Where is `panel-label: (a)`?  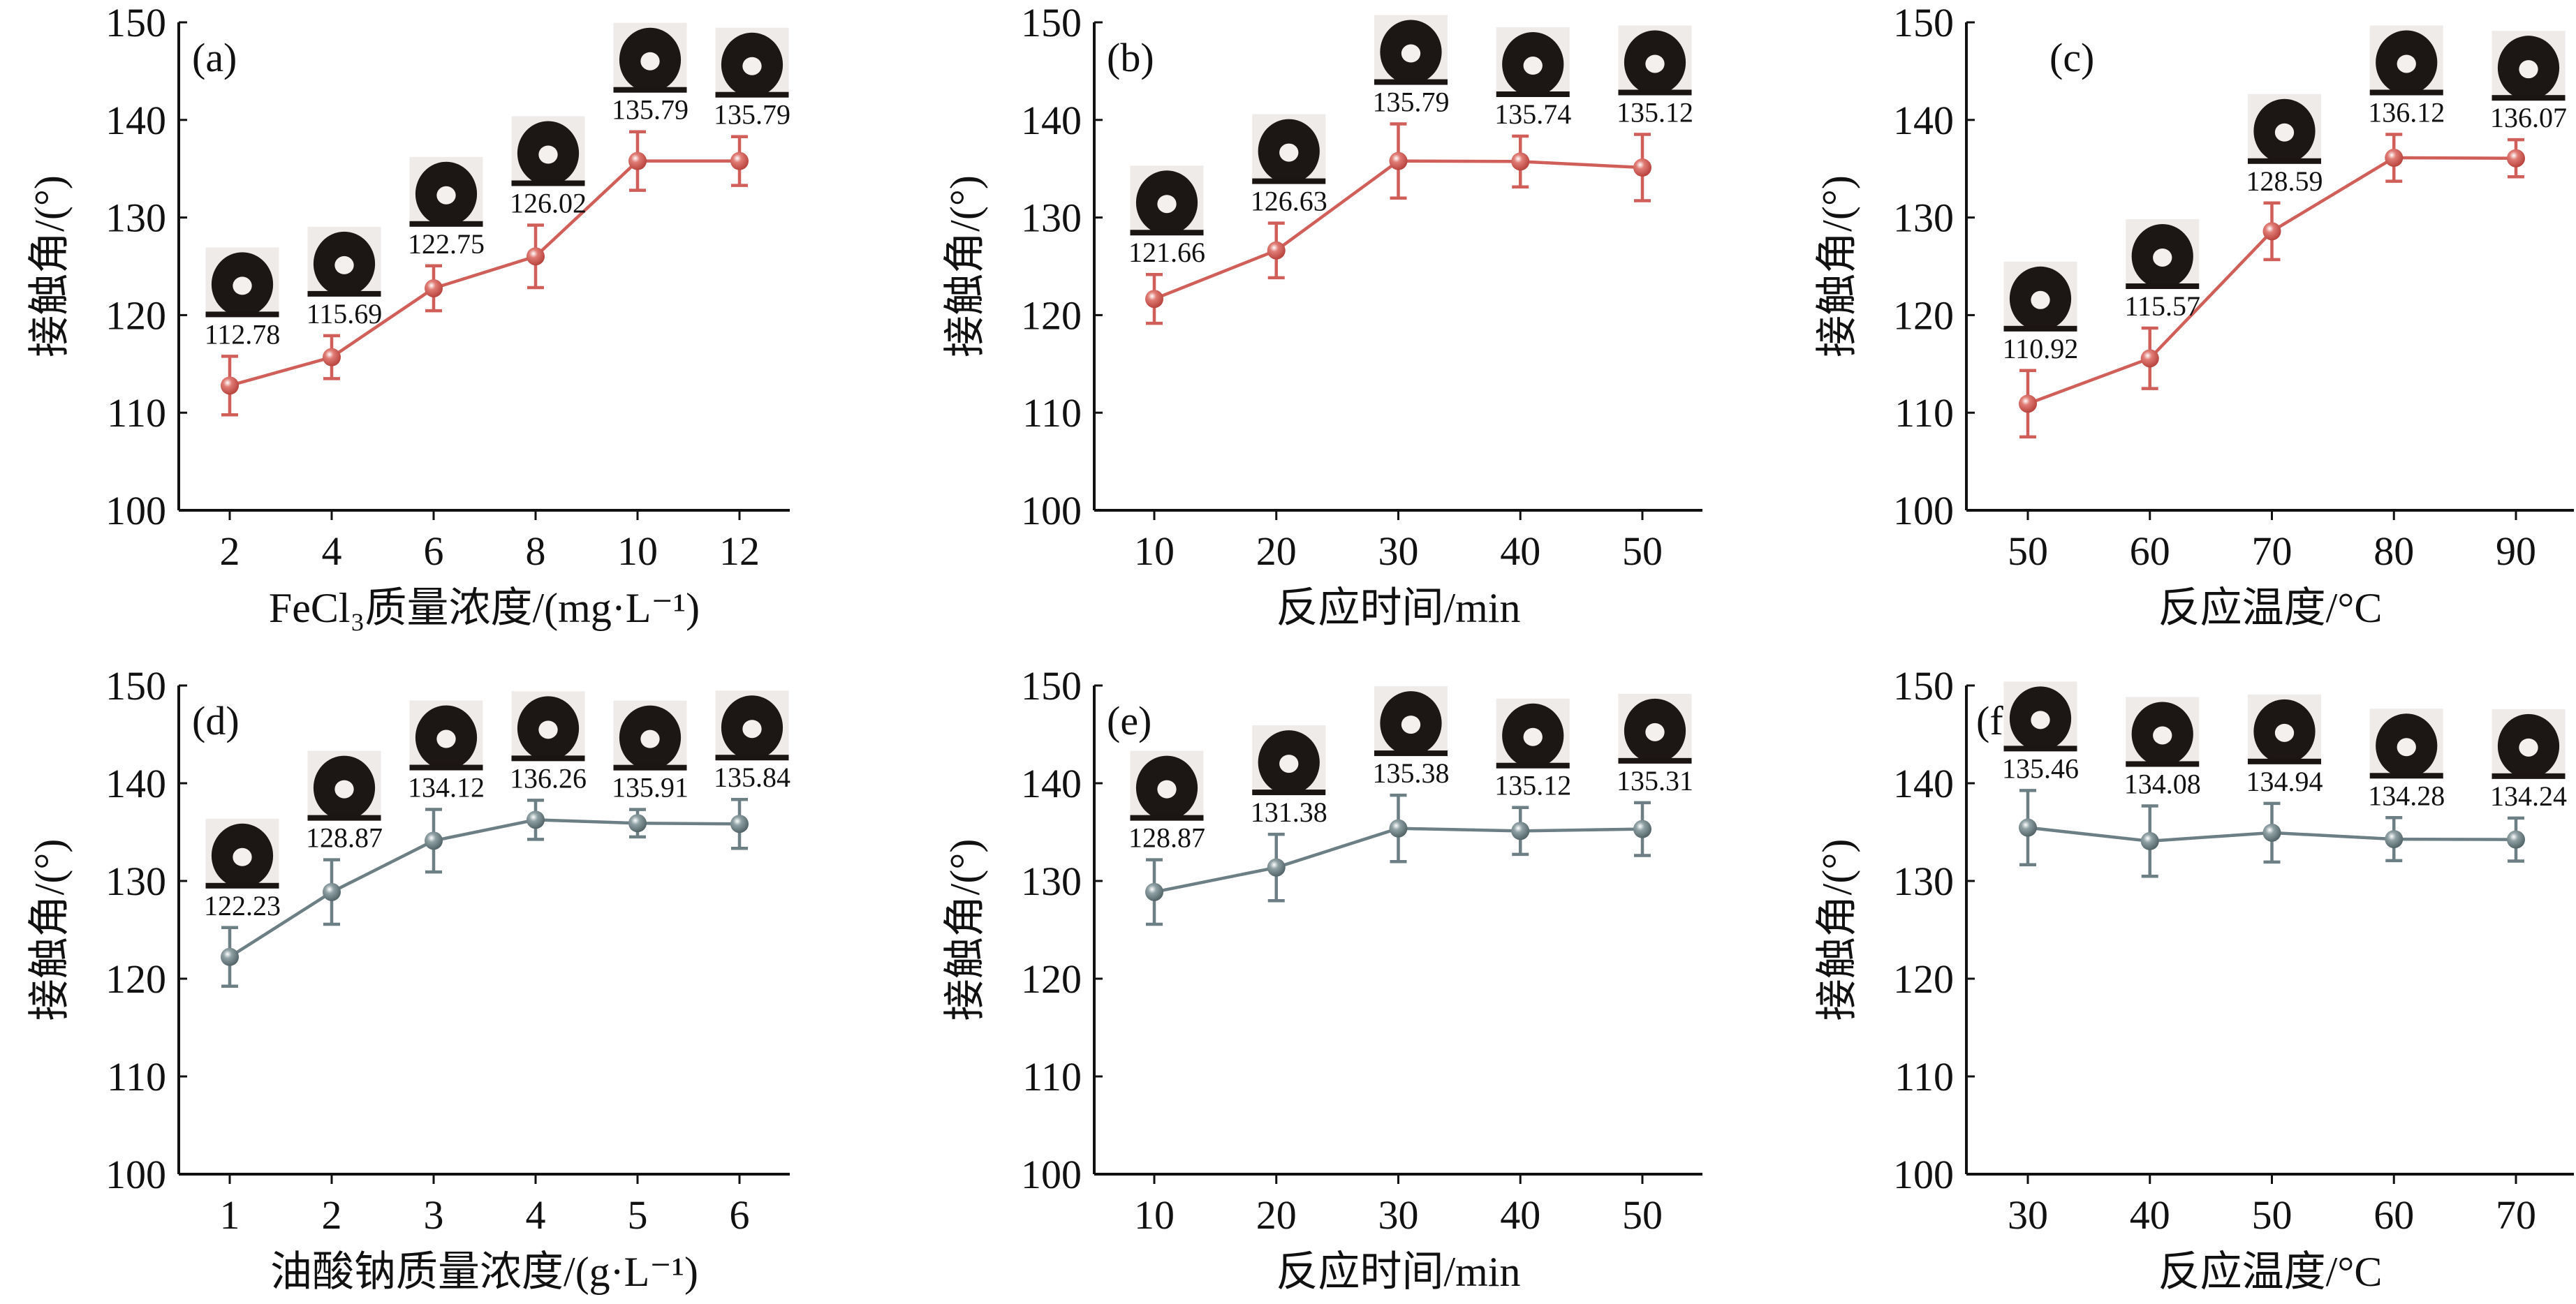
panel-label: (a) is located at coordinates (214, 58).